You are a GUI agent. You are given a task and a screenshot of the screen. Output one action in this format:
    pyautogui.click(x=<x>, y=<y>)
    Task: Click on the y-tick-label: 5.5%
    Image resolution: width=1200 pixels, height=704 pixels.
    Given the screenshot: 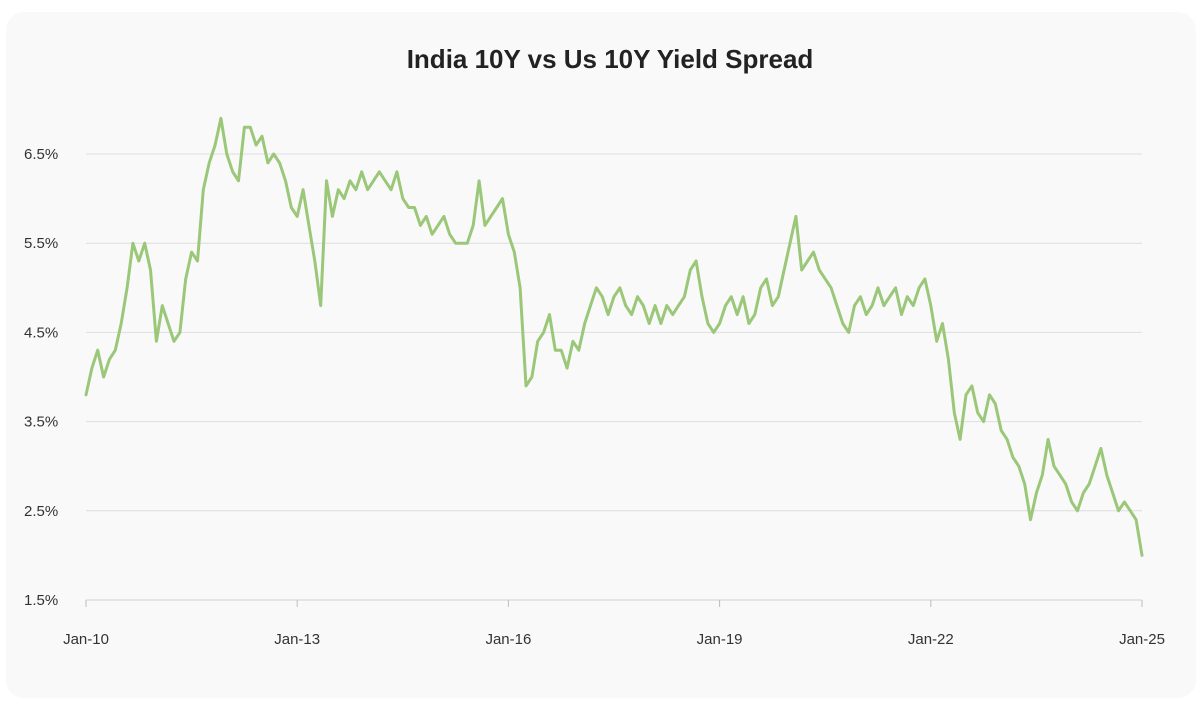 What is the action you would take?
    pyautogui.click(x=41, y=243)
    